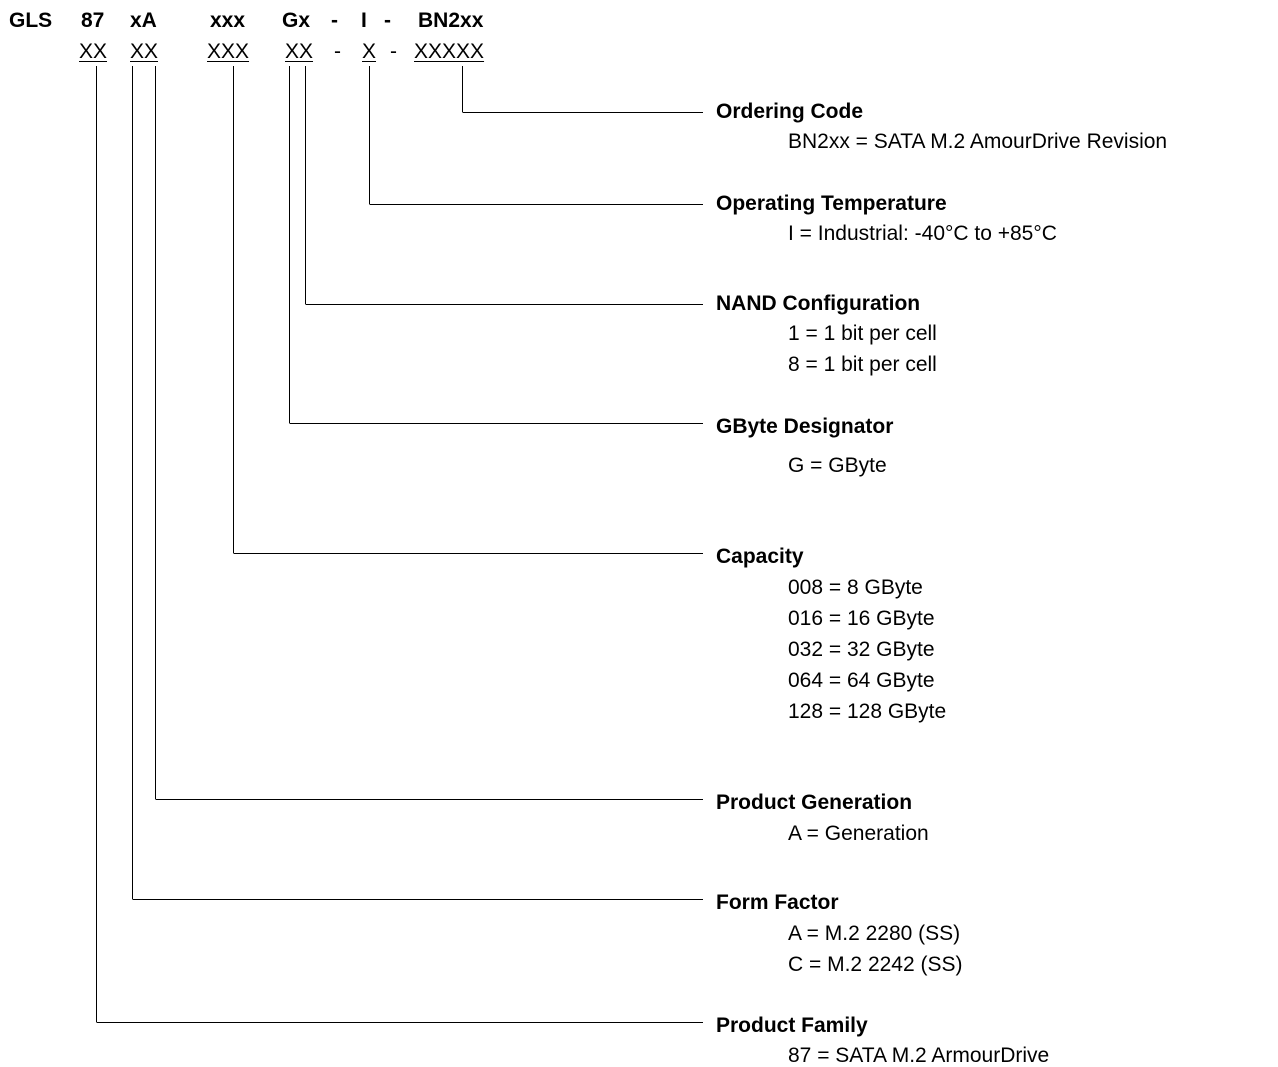 The height and width of the screenshot is (1067, 1278). What do you see at coordinates (837, 465) in the screenshot?
I see `legend-gbyte-option: G = GByte` at bounding box center [837, 465].